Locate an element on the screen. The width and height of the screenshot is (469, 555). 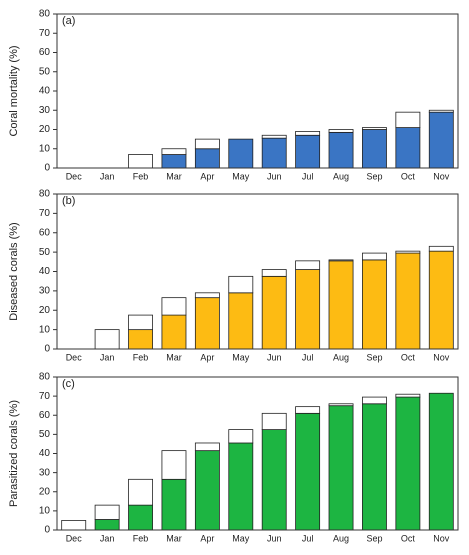
x-tick-label: Nov is located at coordinates (441, 176).